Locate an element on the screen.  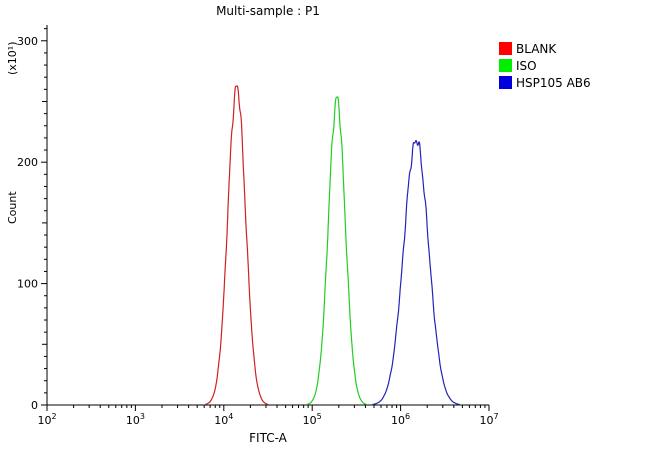
svg-text: 10⁵ is located at coordinates (312, 419).